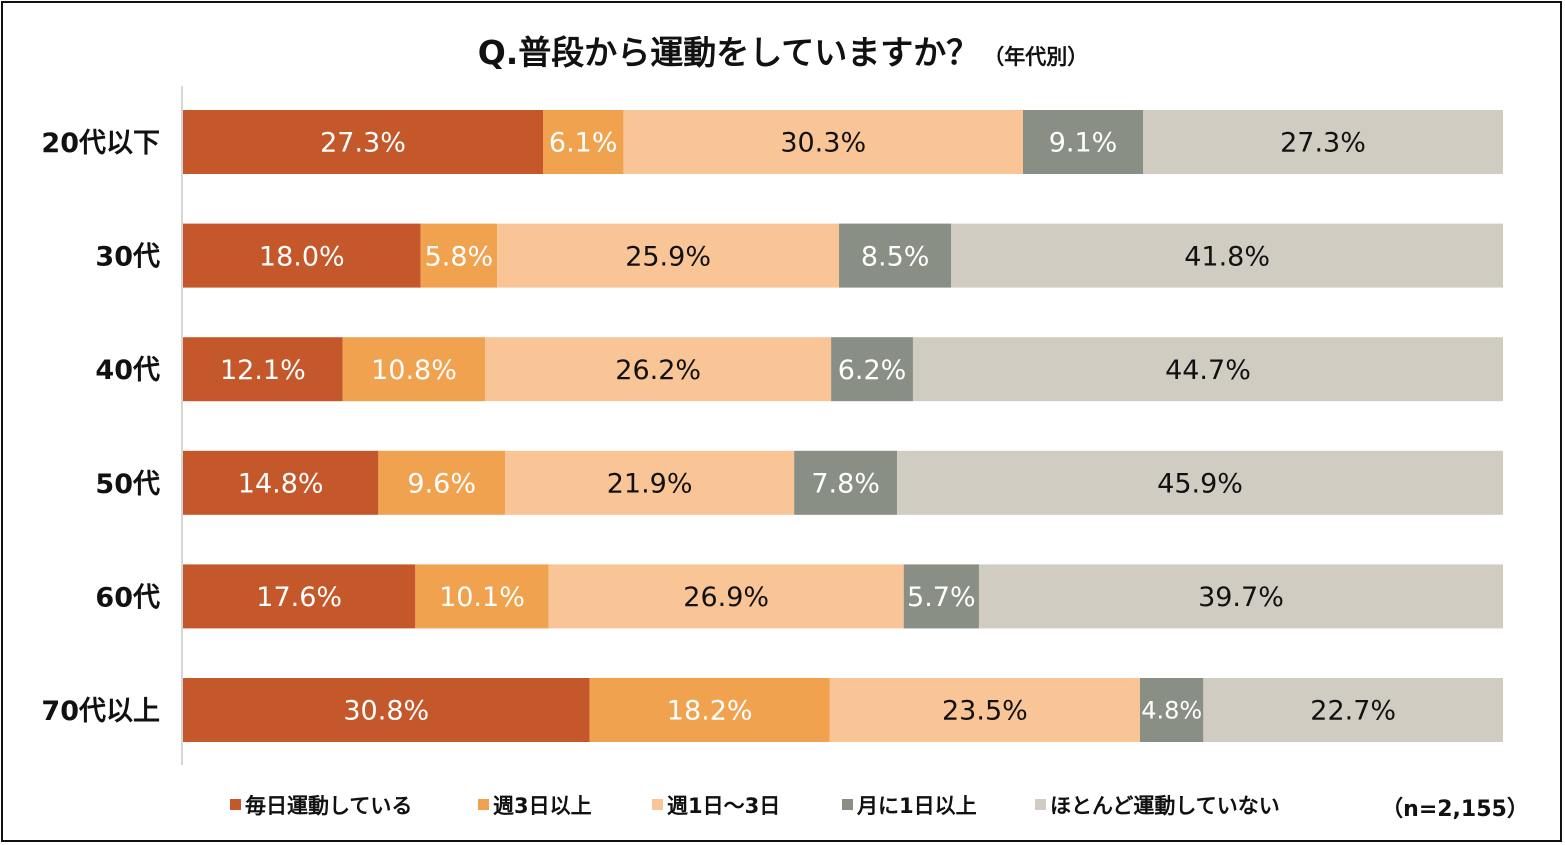 The width and height of the screenshot is (1565, 845). I want to click on data-label: 18.0%, so click(302, 256).